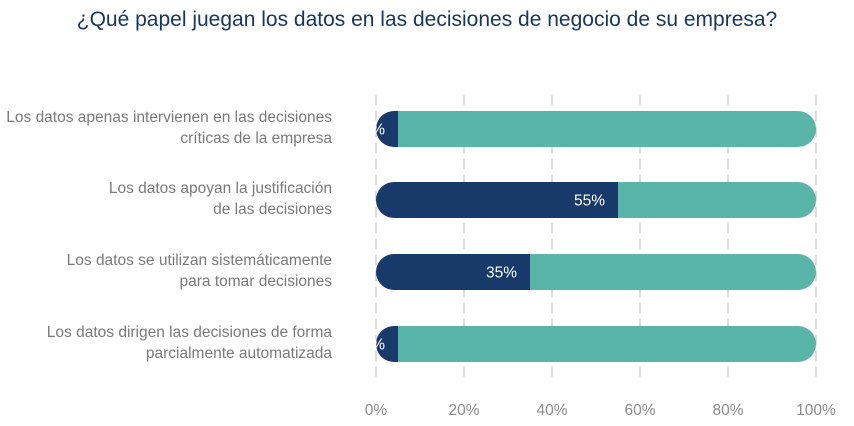  What do you see at coordinates (816, 410) in the screenshot?
I see `x-tick-label: 100%` at bounding box center [816, 410].